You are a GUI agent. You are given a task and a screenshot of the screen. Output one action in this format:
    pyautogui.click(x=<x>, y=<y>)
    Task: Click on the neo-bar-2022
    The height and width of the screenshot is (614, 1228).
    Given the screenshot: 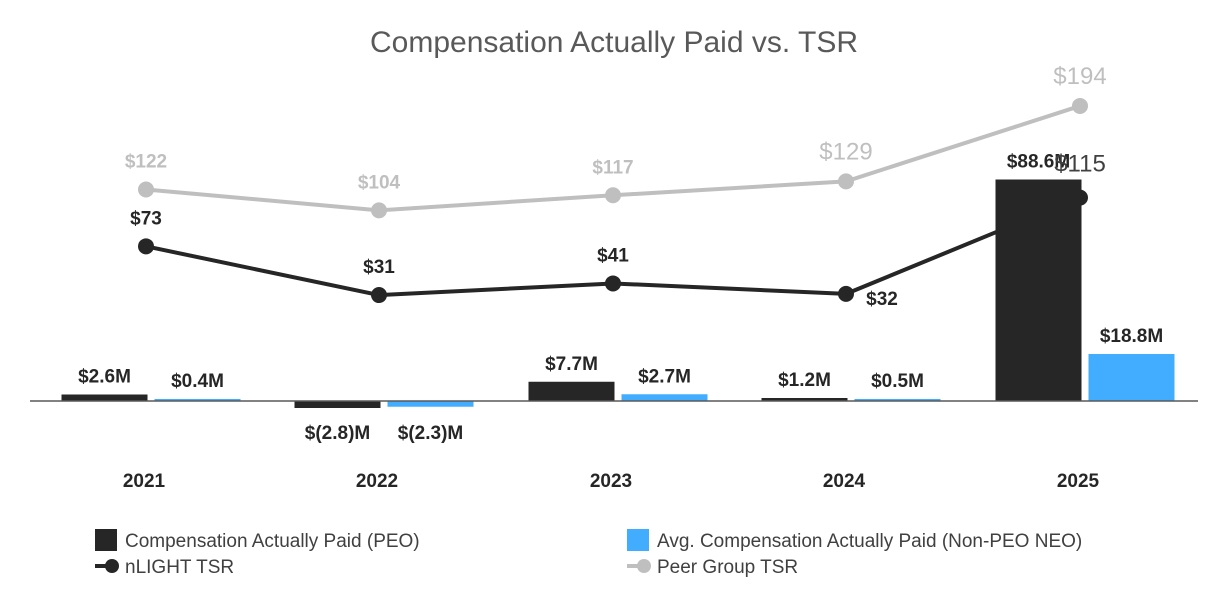 What is the action you would take?
    pyautogui.click(x=430, y=404)
    